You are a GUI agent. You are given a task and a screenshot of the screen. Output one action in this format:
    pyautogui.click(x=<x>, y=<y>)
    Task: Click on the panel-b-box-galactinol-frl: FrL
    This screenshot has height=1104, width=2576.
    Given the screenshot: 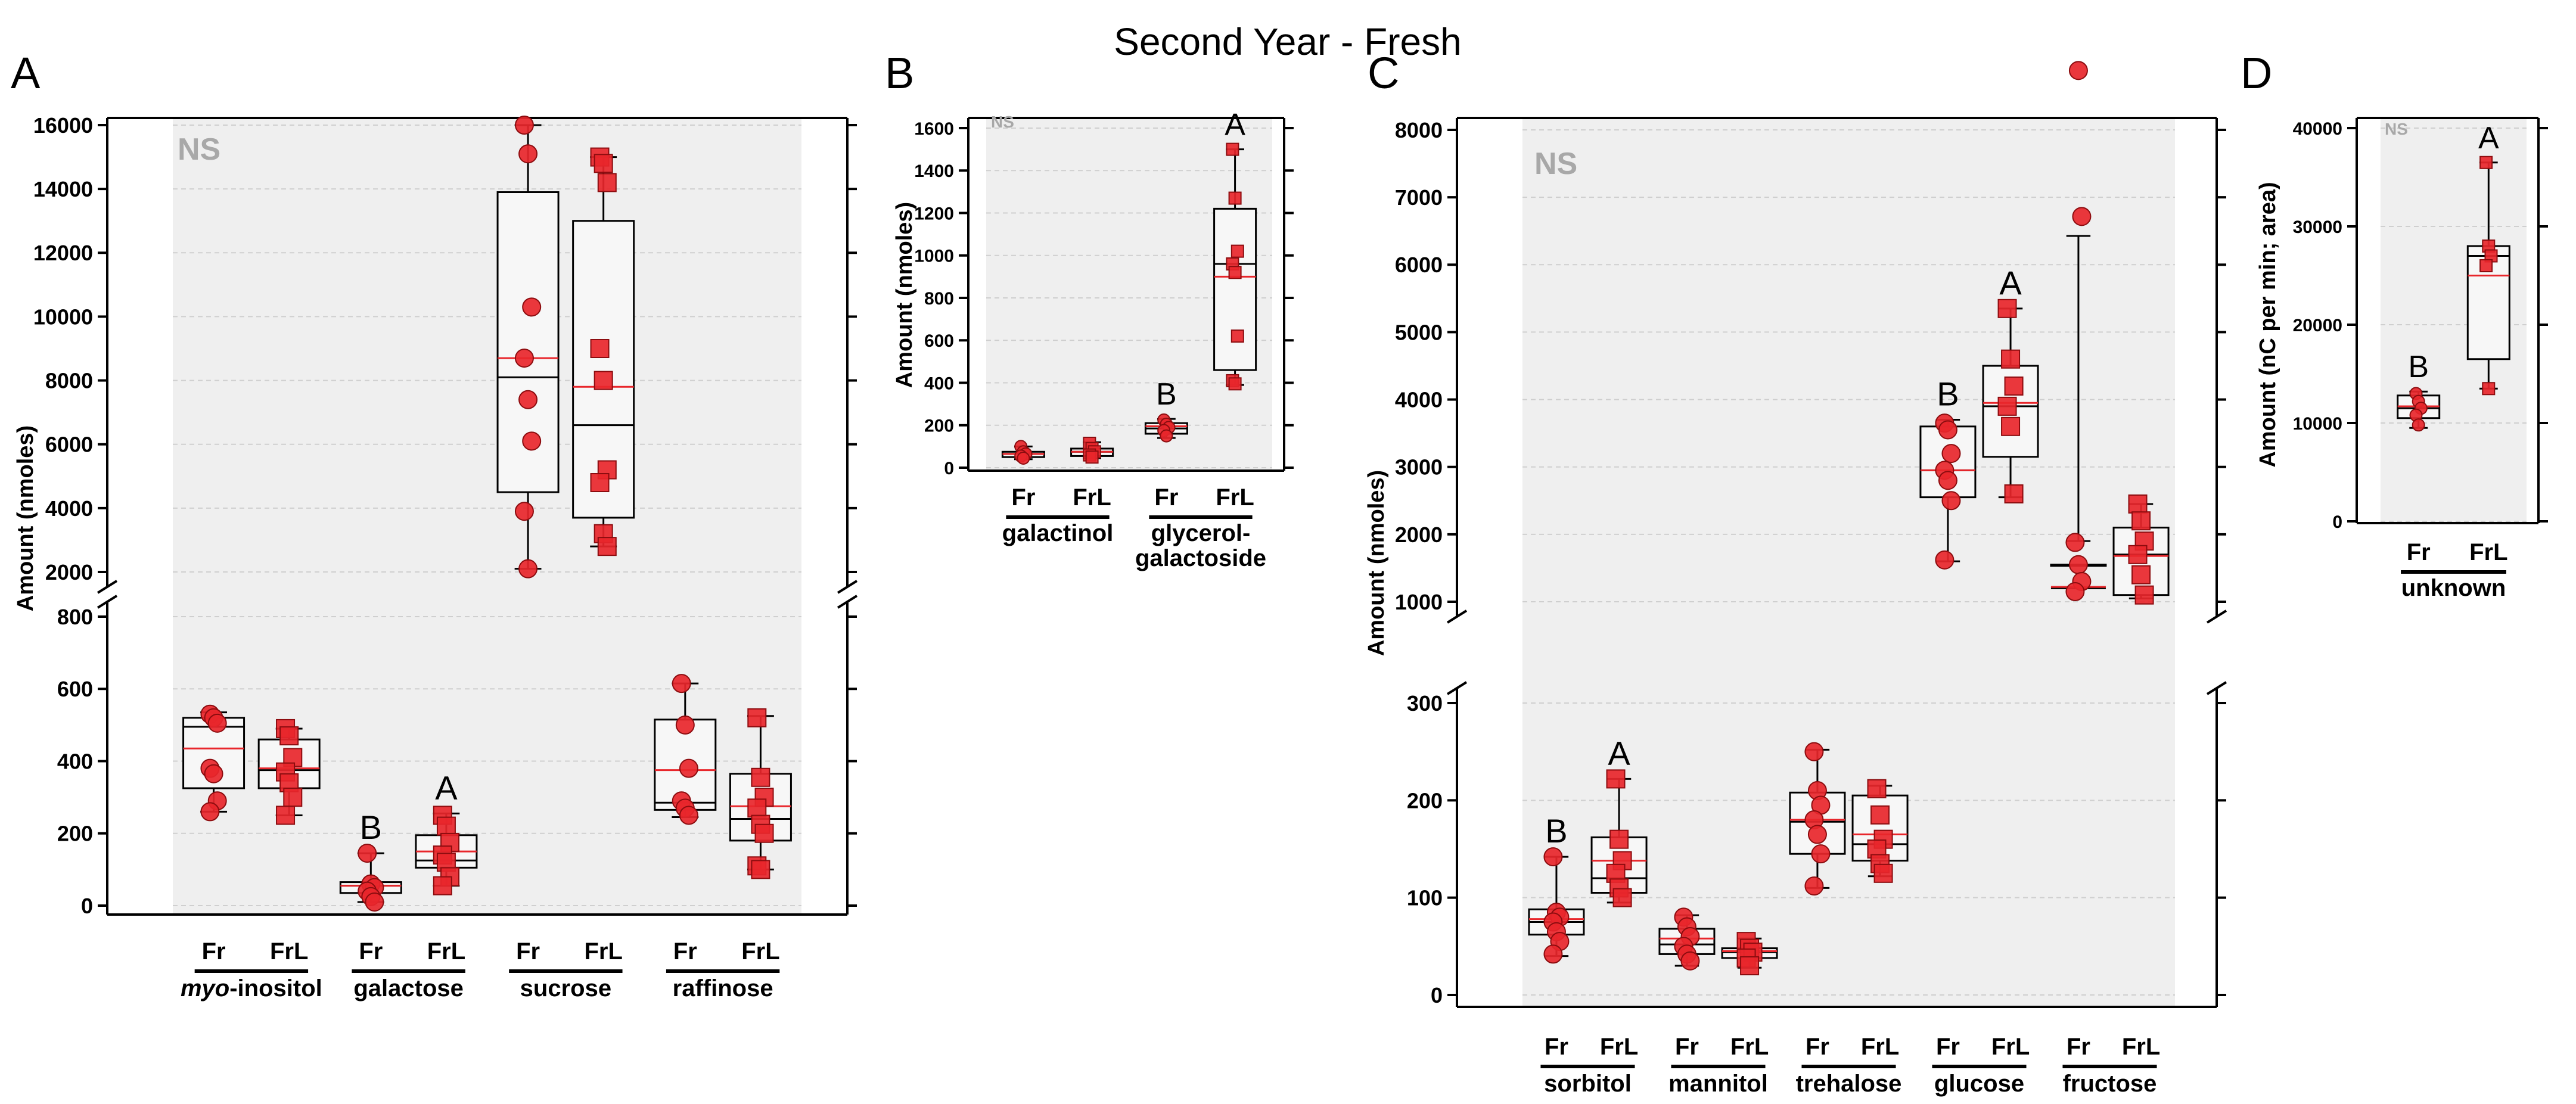 What is the action you would take?
    pyautogui.click(x=1092, y=474)
    